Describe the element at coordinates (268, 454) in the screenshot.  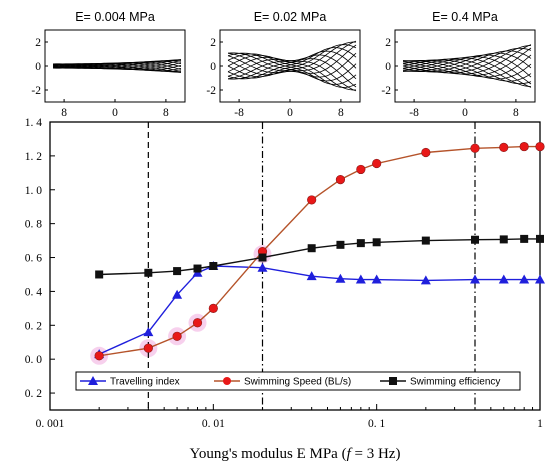
I see `x-axis-label-main: Young's modulus E MPa (` at that location.